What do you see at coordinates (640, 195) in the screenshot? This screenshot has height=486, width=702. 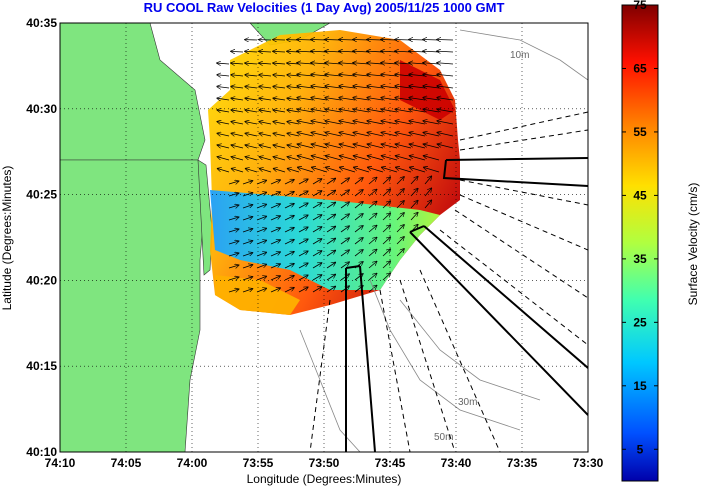 I see `colorbar-tick-label: 45` at bounding box center [640, 195].